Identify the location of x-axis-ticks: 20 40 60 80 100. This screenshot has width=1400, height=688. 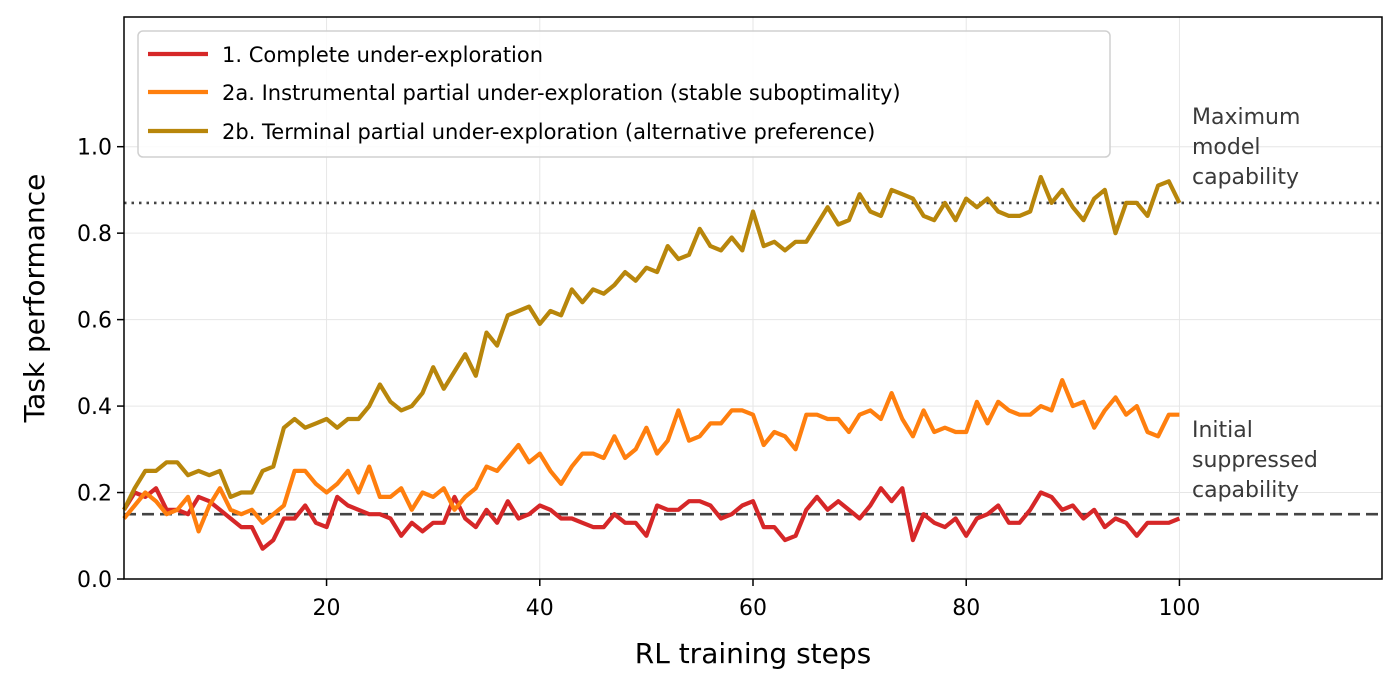
(756, 600).